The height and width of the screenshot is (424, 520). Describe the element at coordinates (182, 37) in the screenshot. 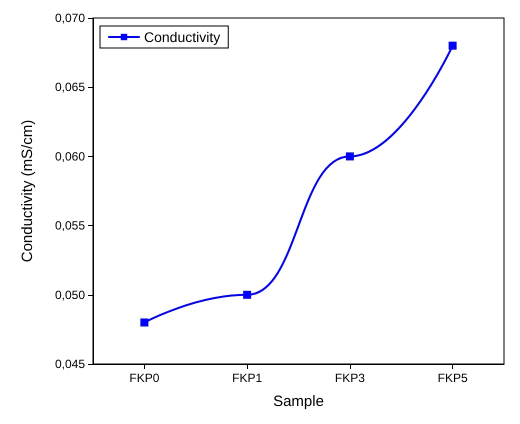

I see `legend-label: Conductivity` at that location.